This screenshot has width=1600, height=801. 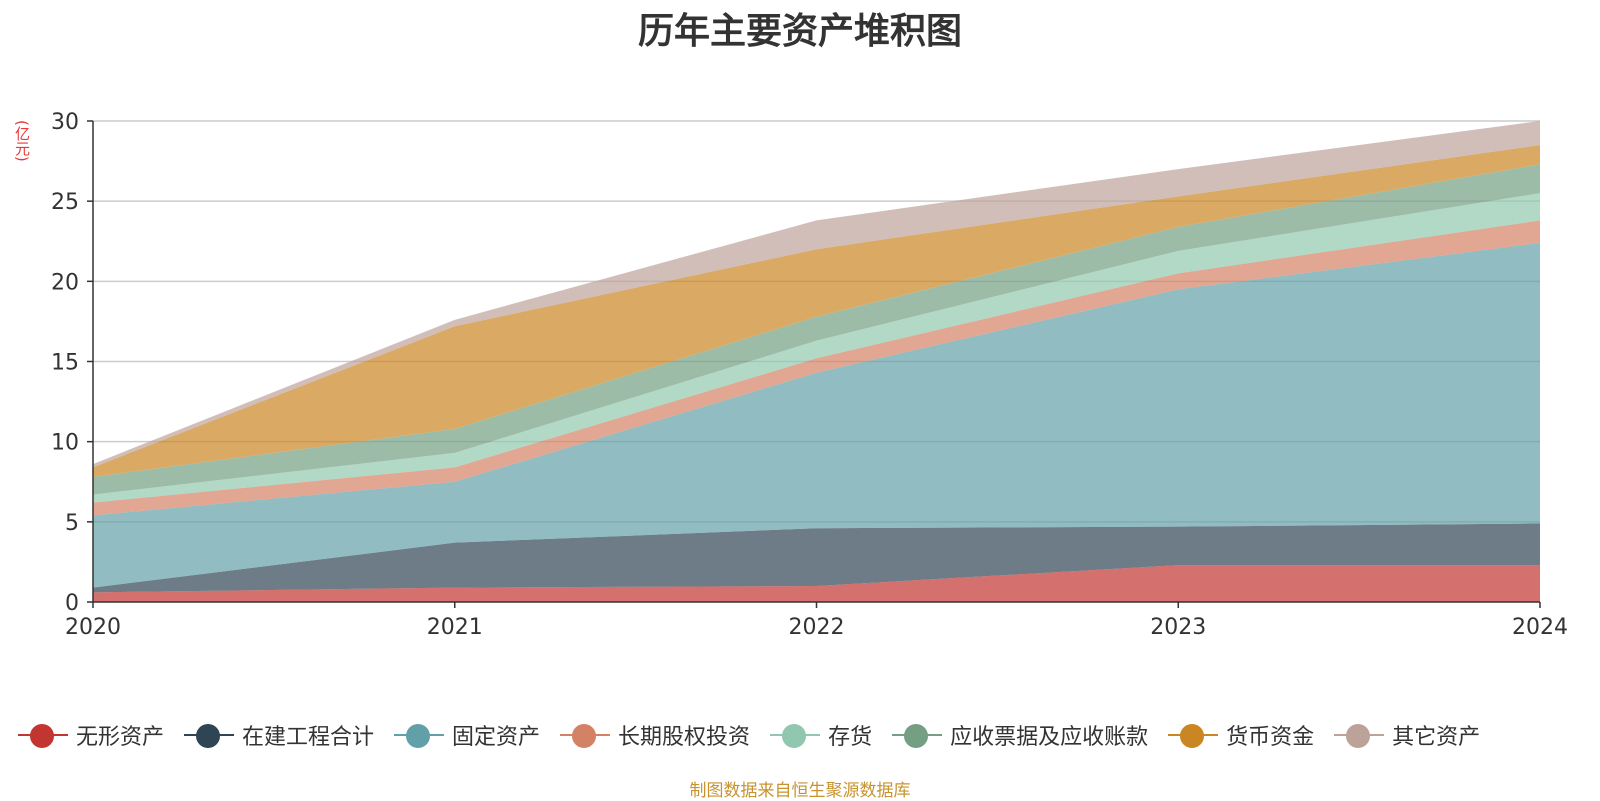 I want to click on y-tick-label: 30, so click(x=65, y=122).